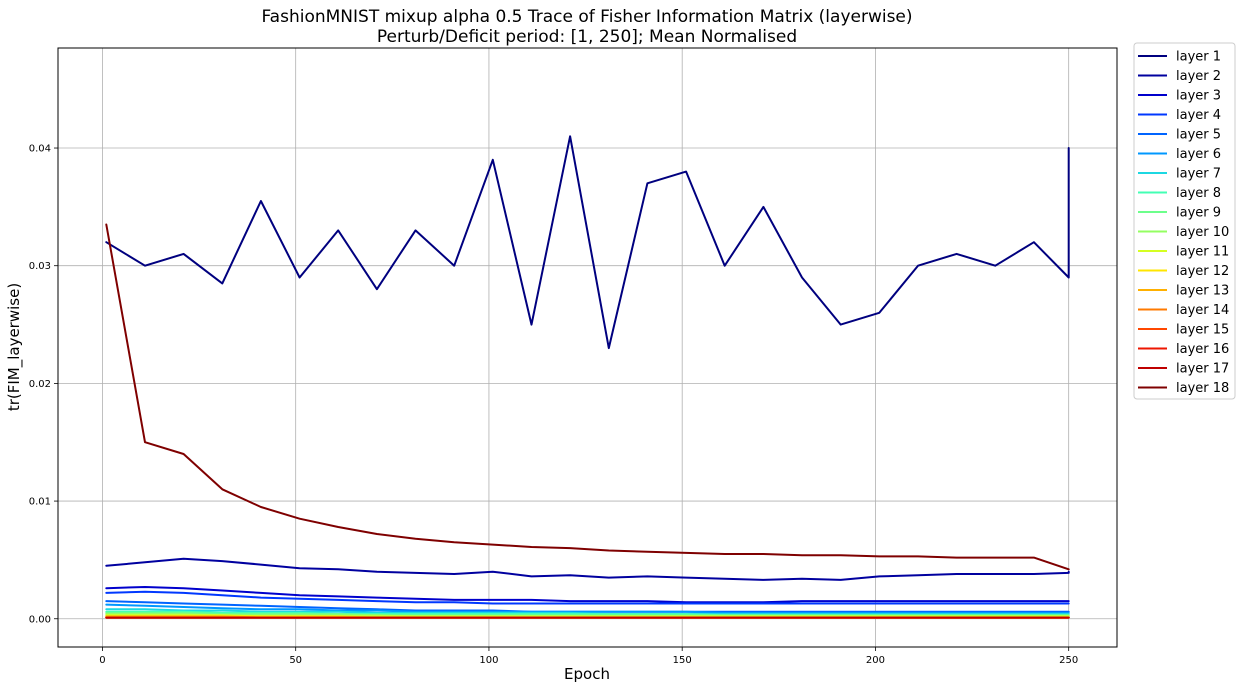 The width and height of the screenshot is (1241, 689). I want to click on y-tick-label: 0.01, so click(40, 502).